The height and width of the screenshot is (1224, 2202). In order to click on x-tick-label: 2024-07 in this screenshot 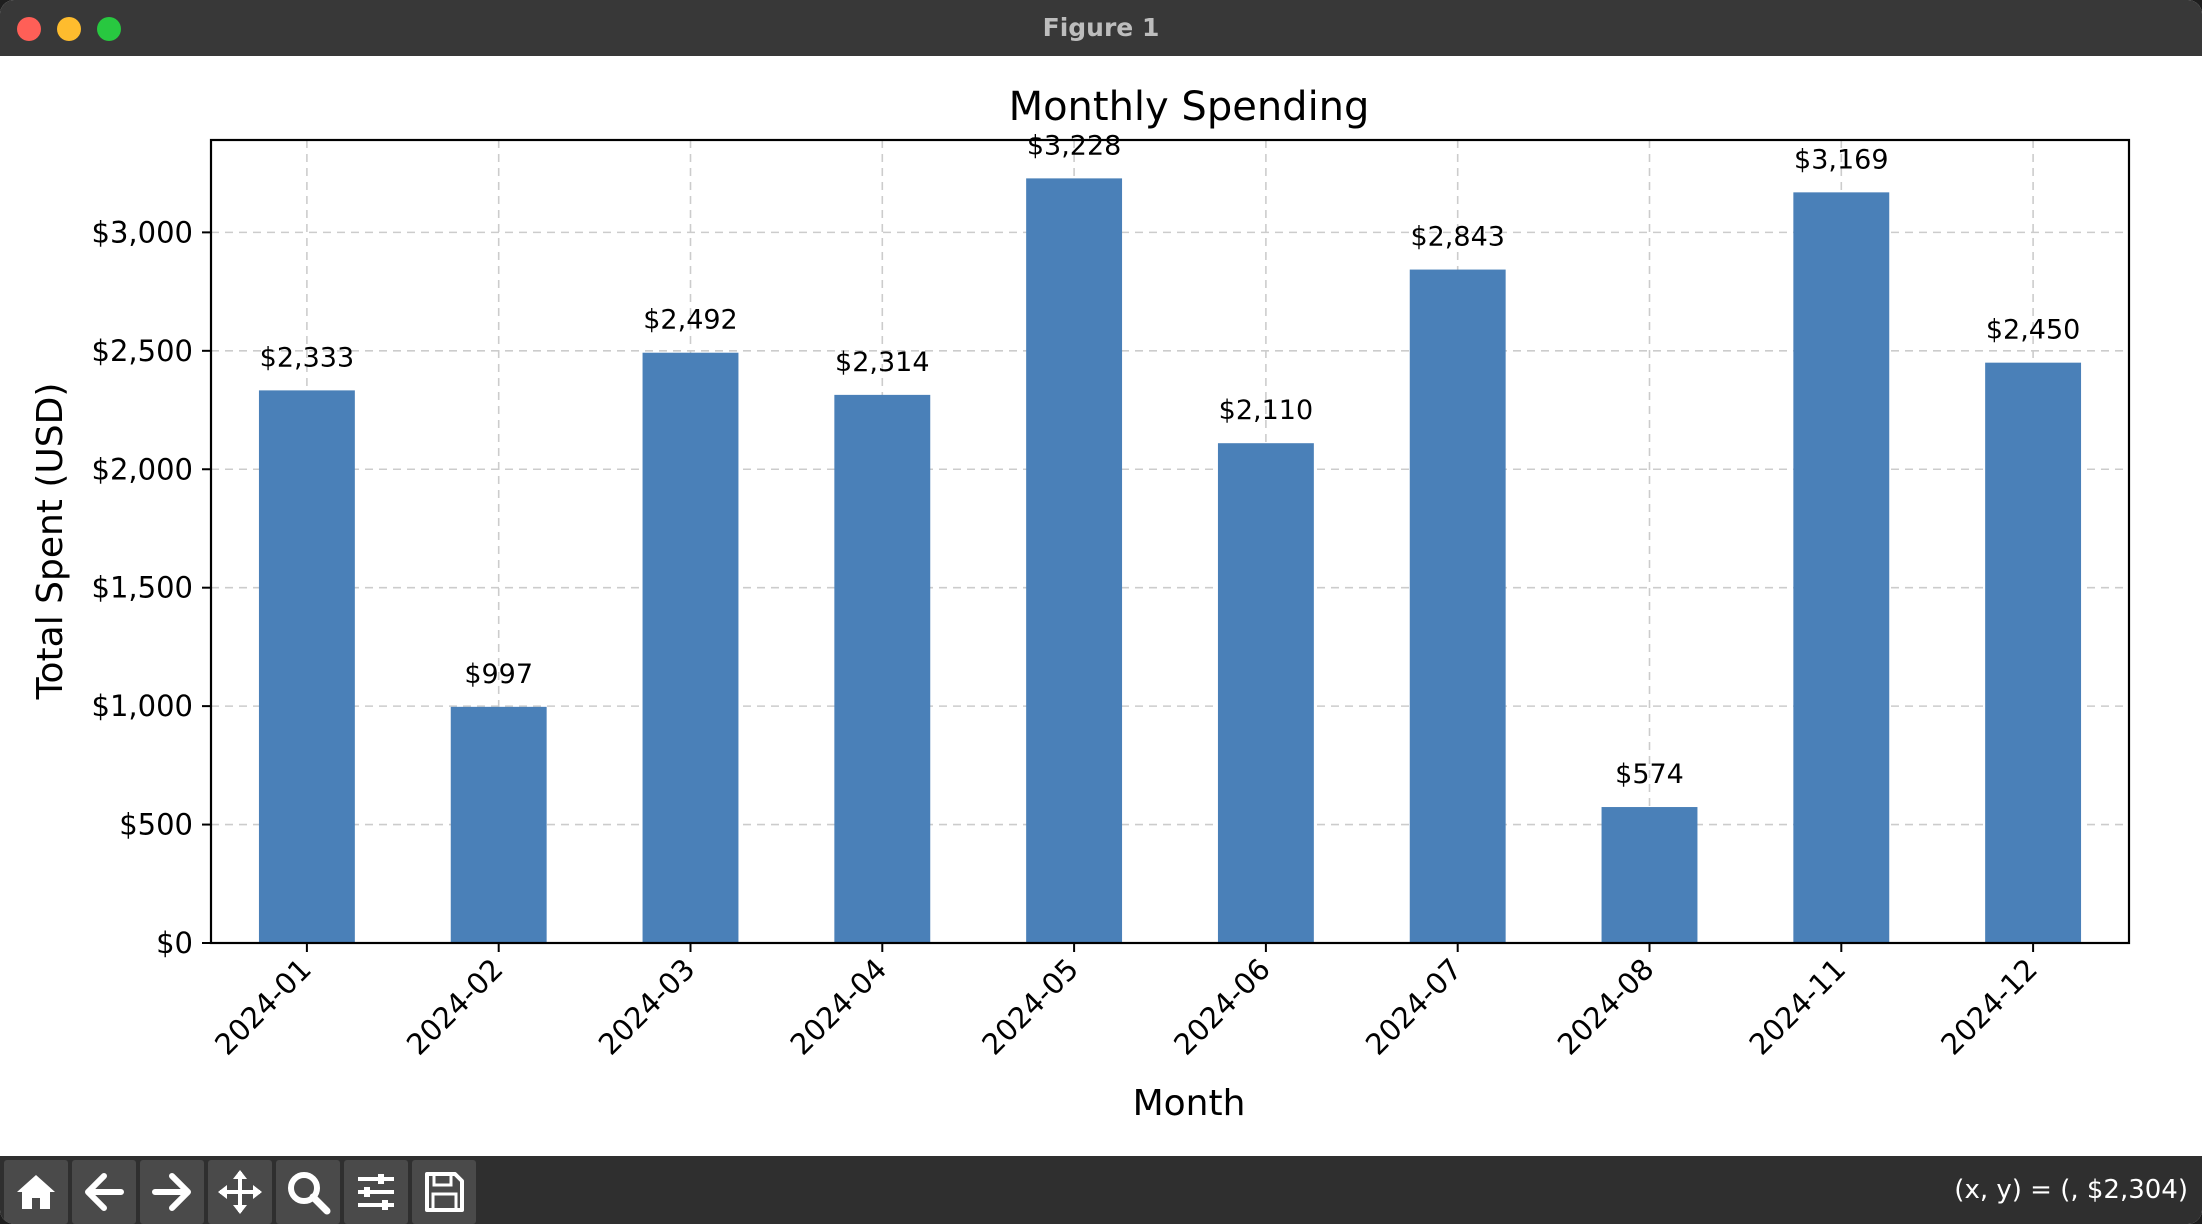, I will do `click(1414, 1007)`.